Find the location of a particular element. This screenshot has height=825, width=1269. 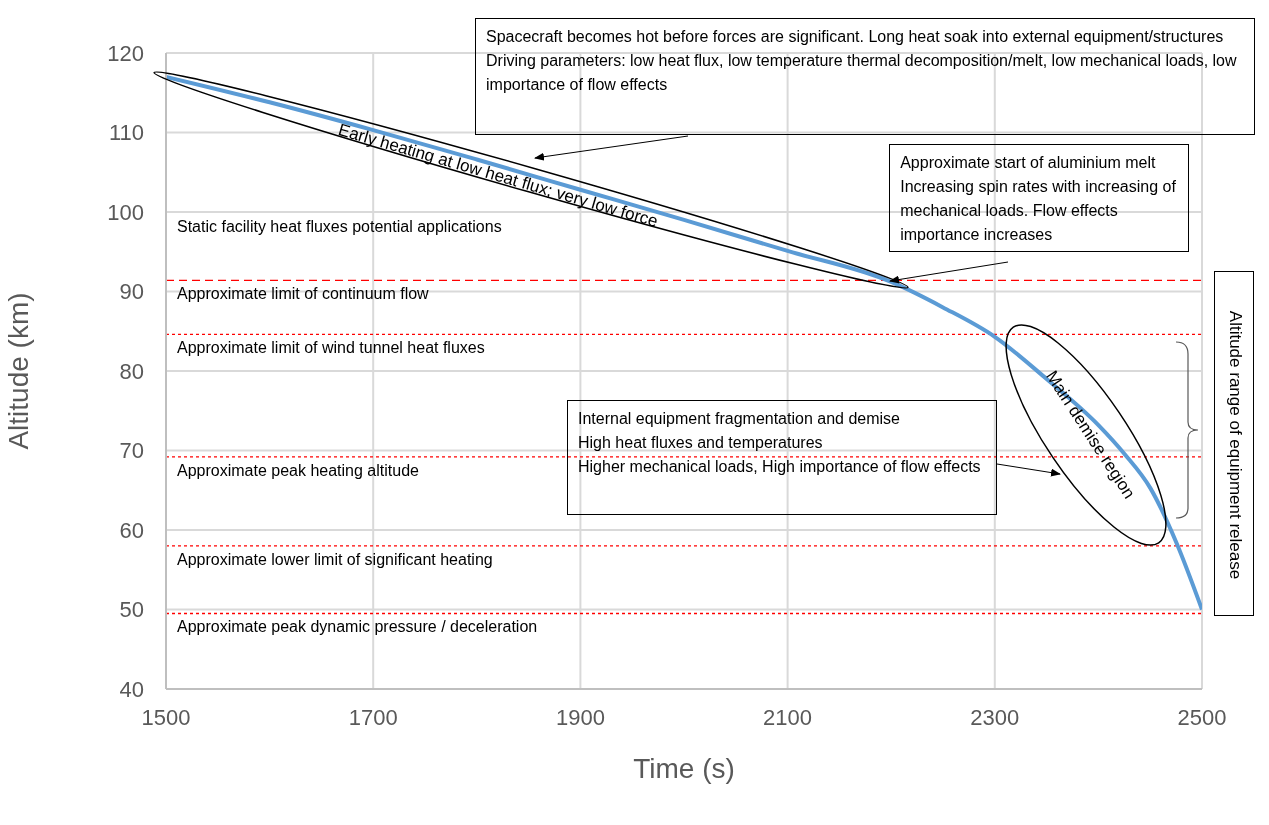

ref-line-label: Approximate limit of continuum flow is located at coordinates (303, 294).